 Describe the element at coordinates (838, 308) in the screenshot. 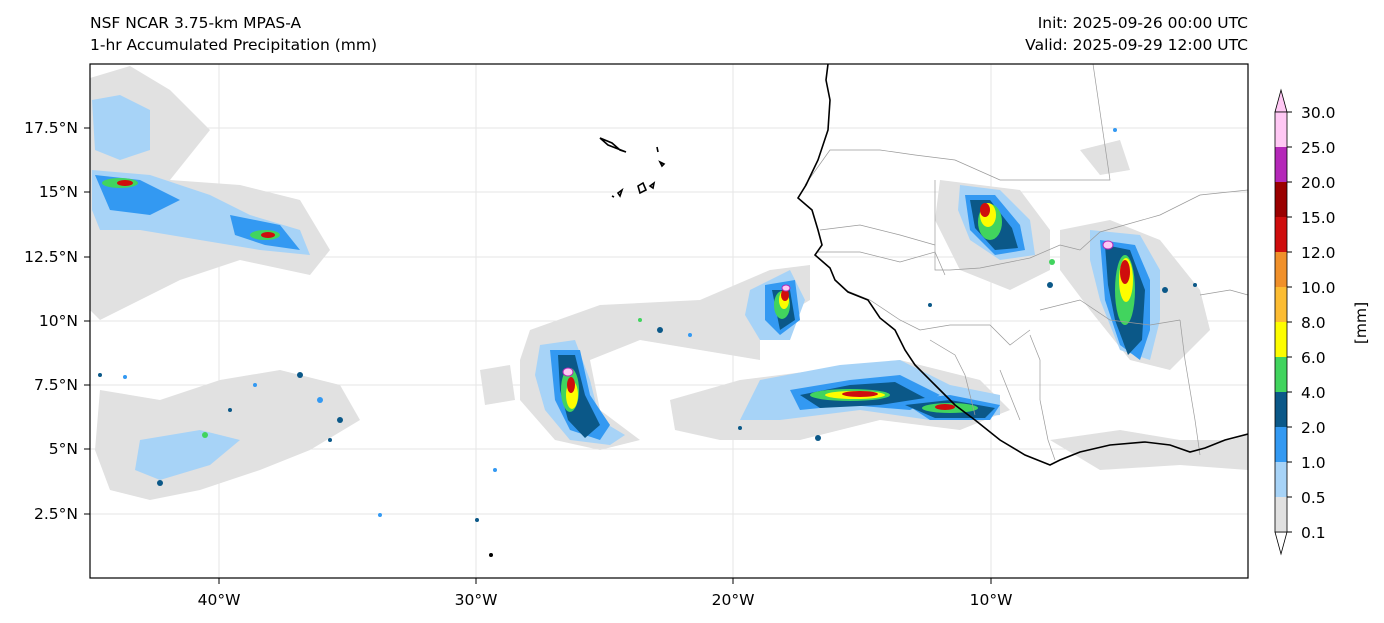

I see `precip-magenta-cells` at that location.